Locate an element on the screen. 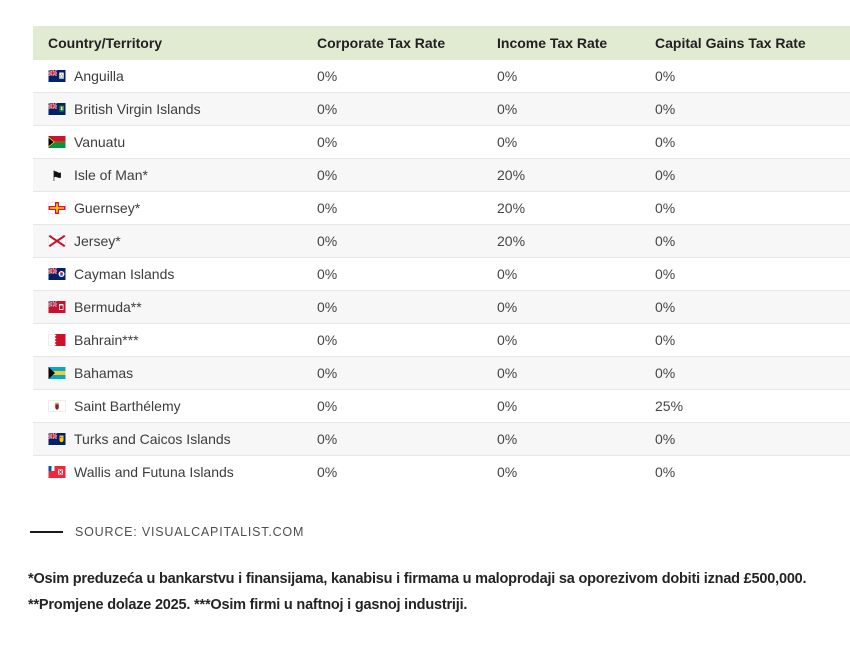 This screenshot has height=645, width=850. source-dash-line is located at coordinates (46, 532).